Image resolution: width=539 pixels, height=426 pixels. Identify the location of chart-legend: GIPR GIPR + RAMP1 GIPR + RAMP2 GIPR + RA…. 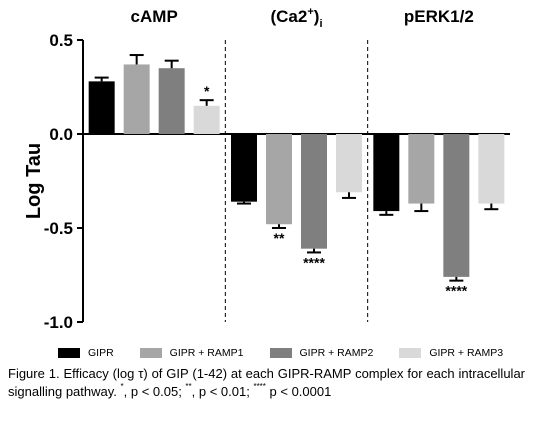
(294, 353).